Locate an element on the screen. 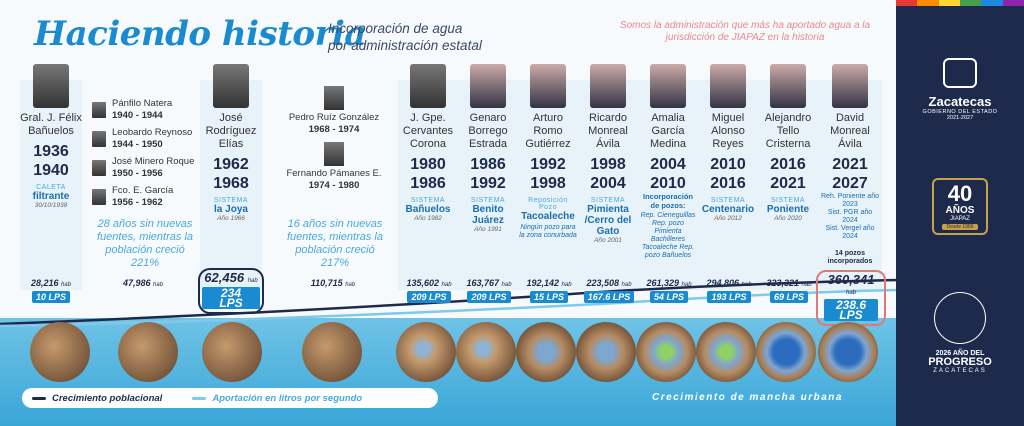 This screenshot has height=426, width=1024. population-value: 261,329 hab is located at coordinates (669, 283).